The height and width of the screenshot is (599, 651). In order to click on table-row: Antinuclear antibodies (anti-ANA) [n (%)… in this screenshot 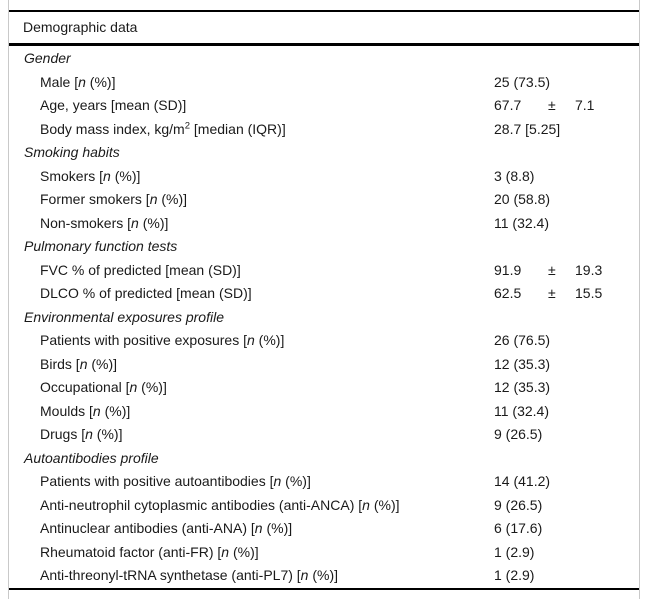, I will do `click(324, 529)`.